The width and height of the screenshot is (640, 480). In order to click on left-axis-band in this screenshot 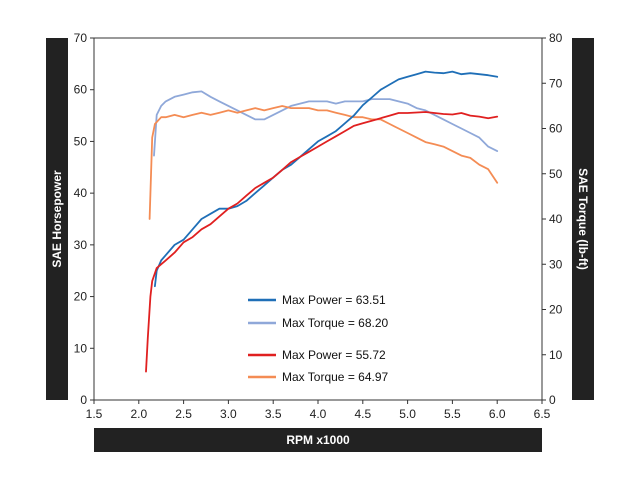, I will do `click(57, 219)`.